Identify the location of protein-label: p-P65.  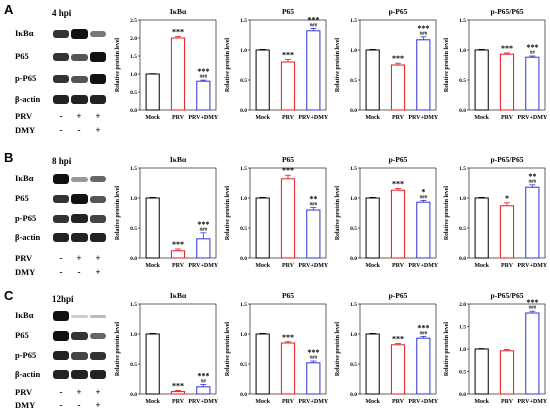
(26, 218).